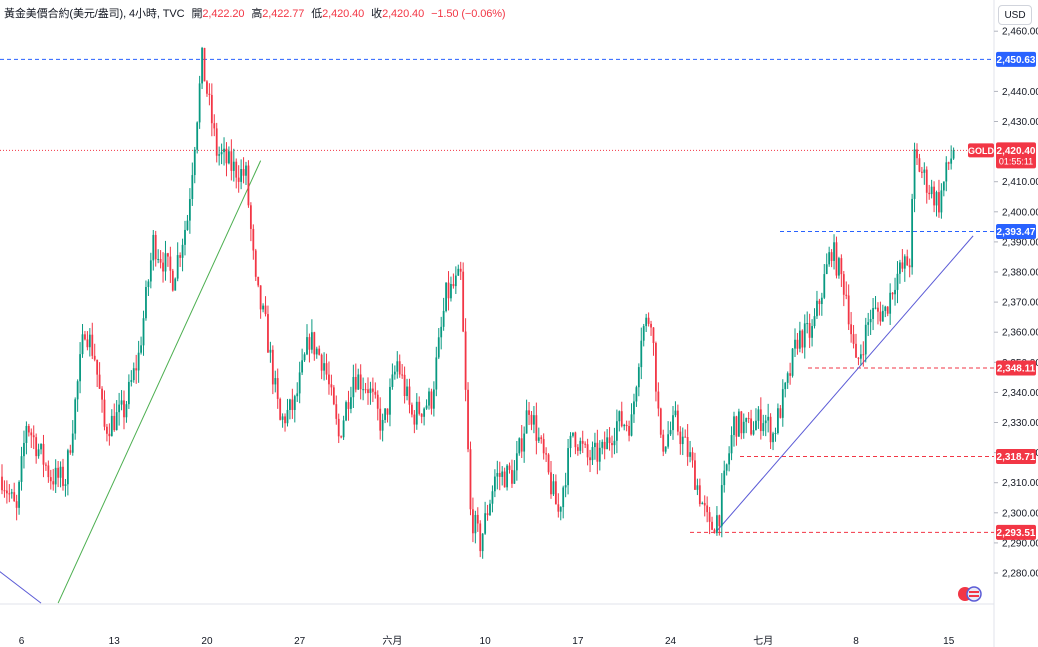 The width and height of the screenshot is (1038, 647). What do you see at coordinates (343, 14) in the screenshot?
I see `low-value: 2,420.40` at bounding box center [343, 14].